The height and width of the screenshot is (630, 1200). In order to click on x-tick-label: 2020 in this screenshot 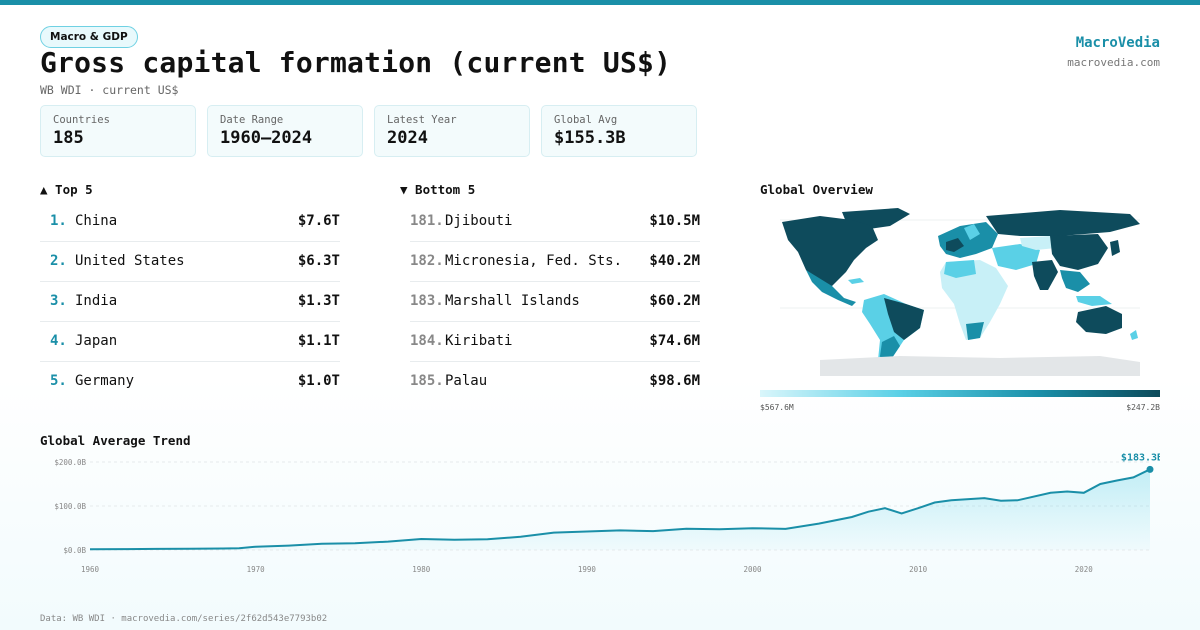, I will do `click(1084, 569)`.